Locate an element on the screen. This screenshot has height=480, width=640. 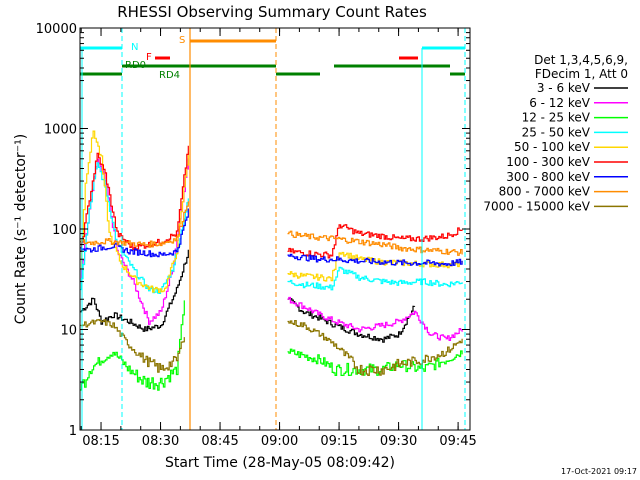
legend-header-line-2: FDecim 1, Att 0 is located at coordinates (581, 74).